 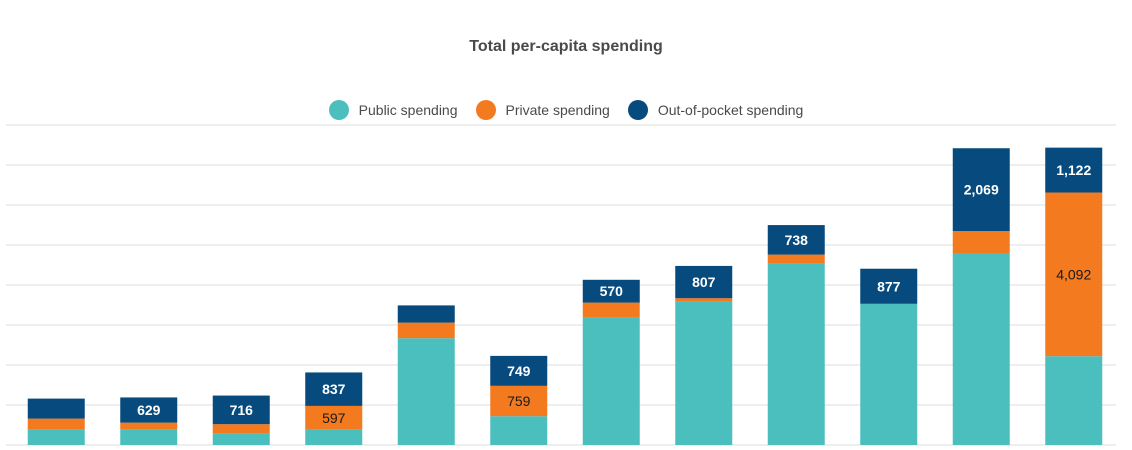 I want to click on data-label: 570, so click(x=612, y=291).